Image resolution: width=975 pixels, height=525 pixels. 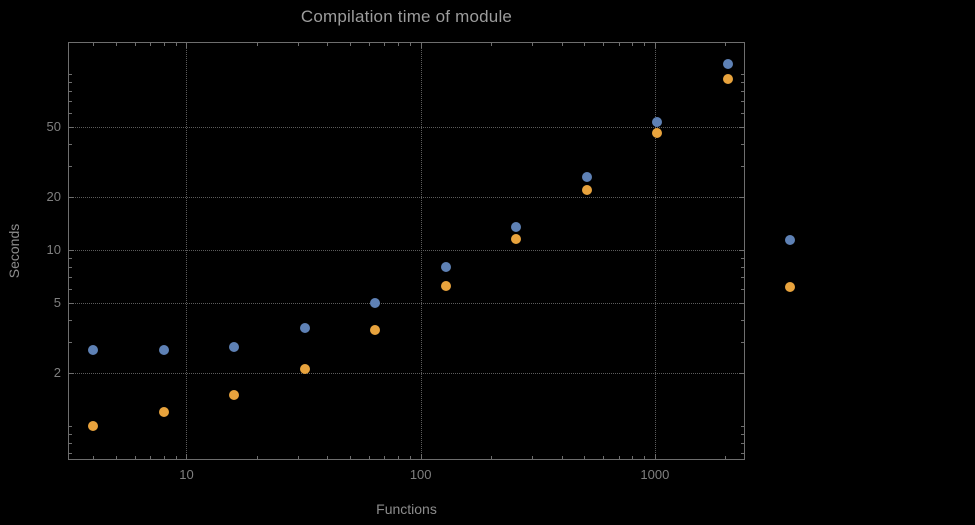 I want to click on x-axis-label: Functions, so click(x=406, y=509).